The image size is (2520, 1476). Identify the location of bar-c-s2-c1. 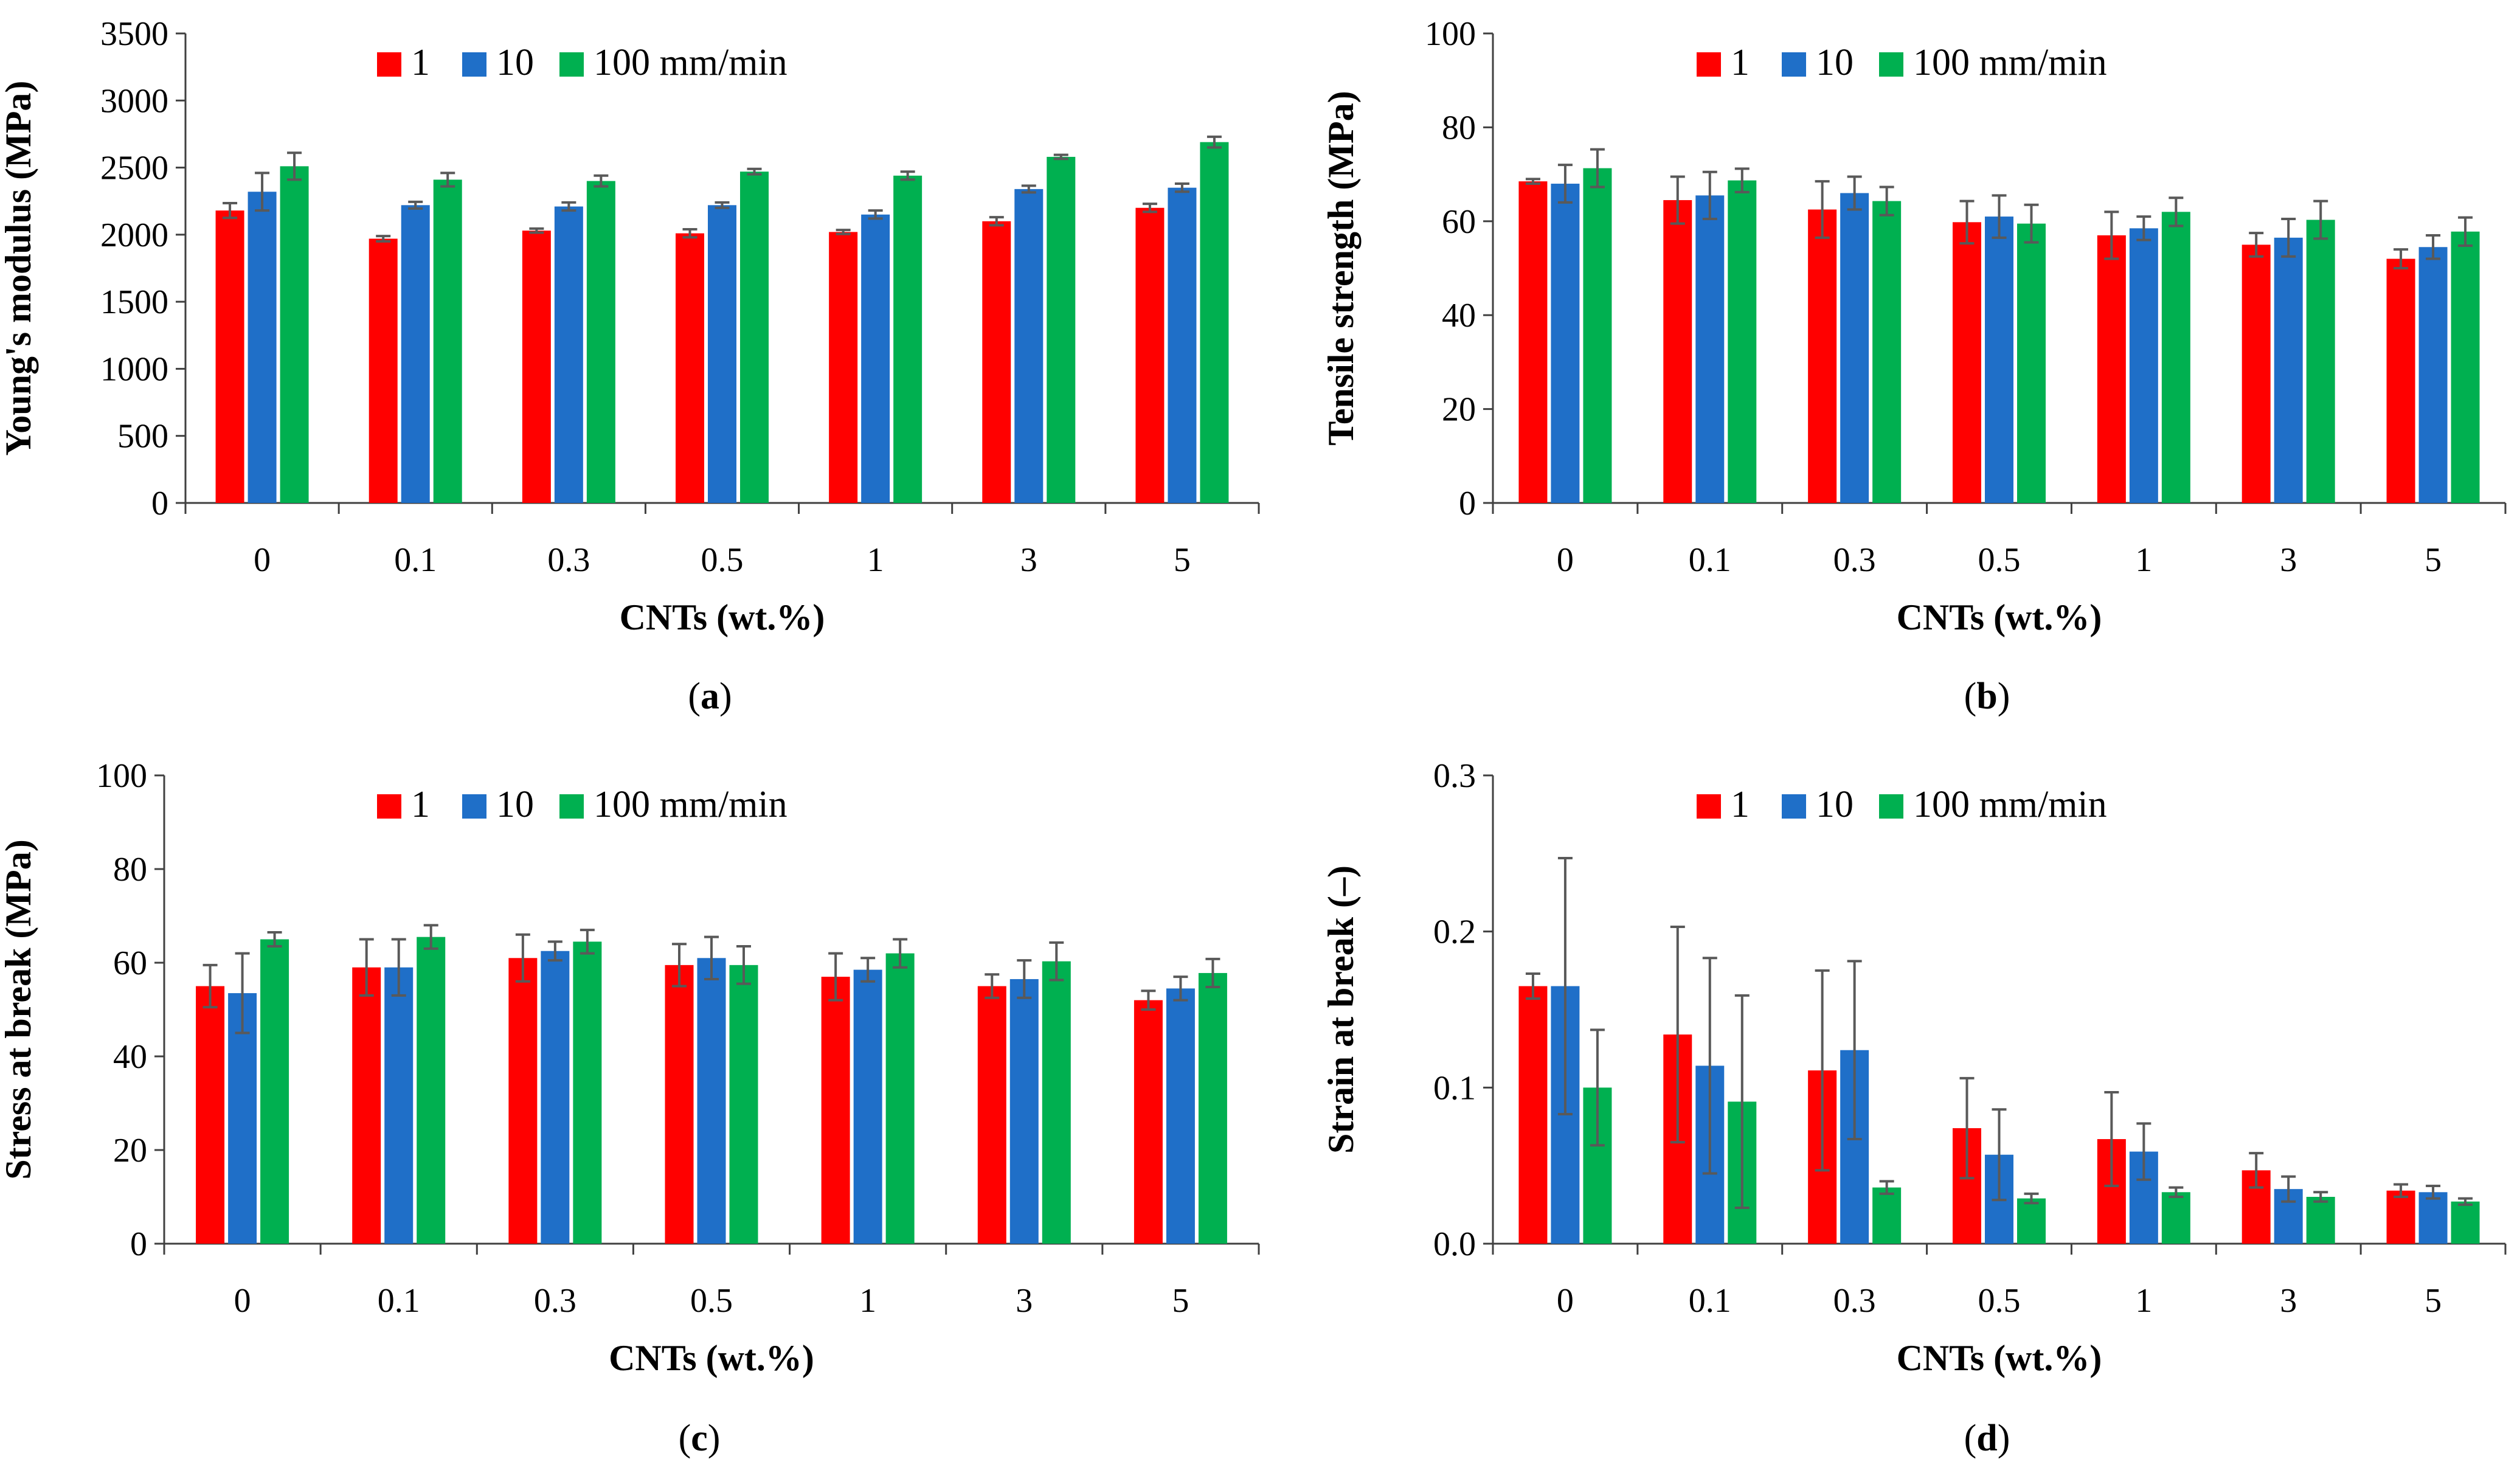
(431, 1090).